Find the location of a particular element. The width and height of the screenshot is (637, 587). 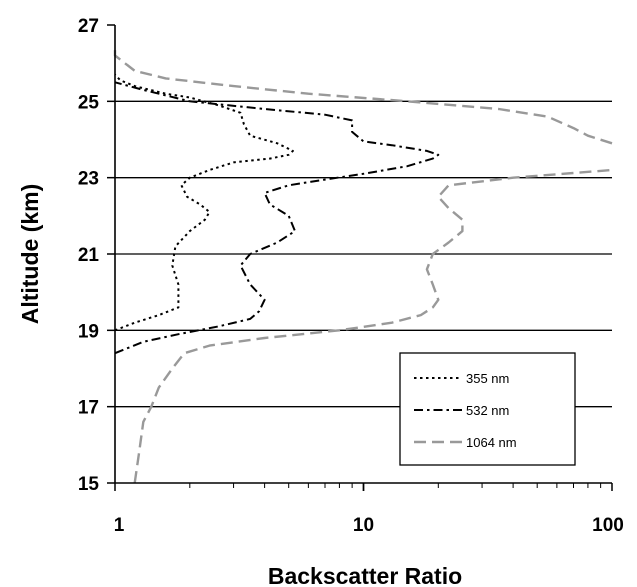

x-axis-title: Backscatter Ratio is located at coordinates (365, 575).